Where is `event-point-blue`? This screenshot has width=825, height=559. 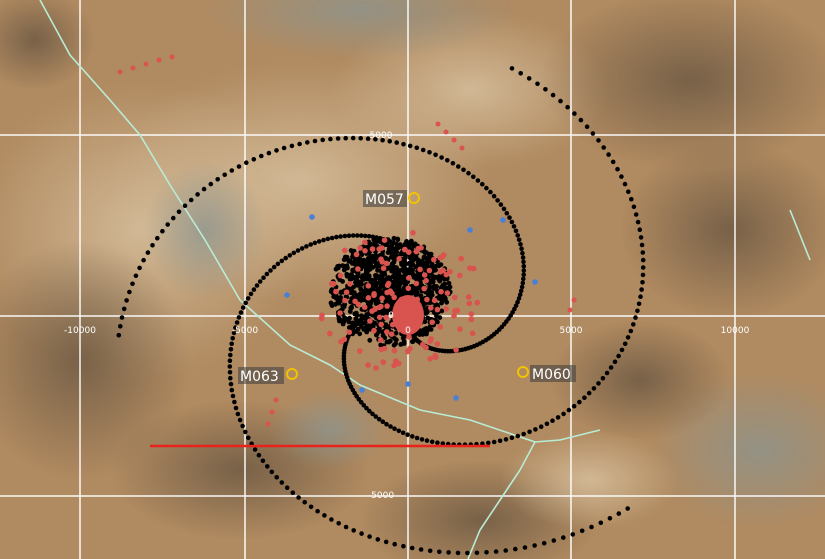
event-point-blue is located at coordinates (408, 384).